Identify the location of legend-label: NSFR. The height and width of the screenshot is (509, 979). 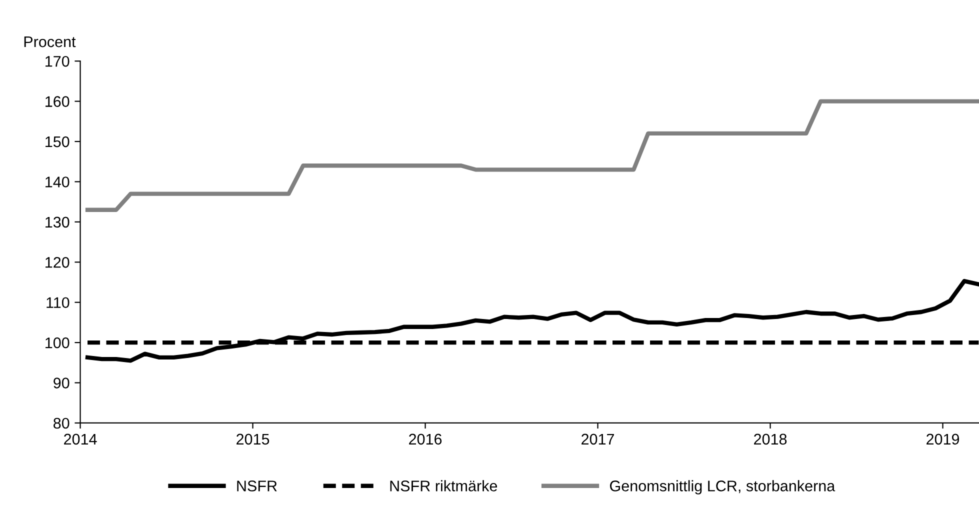
(257, 486).